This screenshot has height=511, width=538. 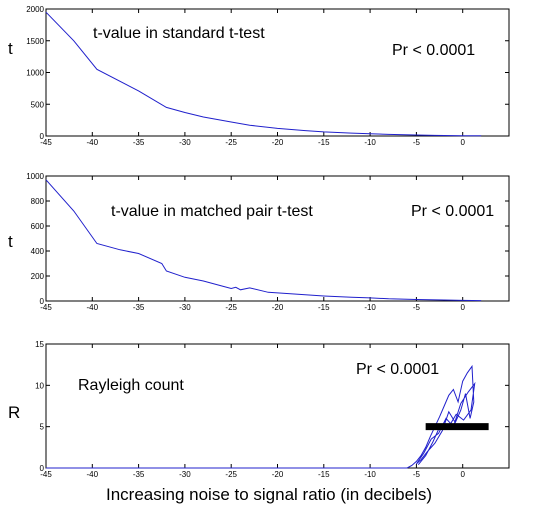 I want to click on panel-2-ytick-label: 200, so click(x=38, y=276).